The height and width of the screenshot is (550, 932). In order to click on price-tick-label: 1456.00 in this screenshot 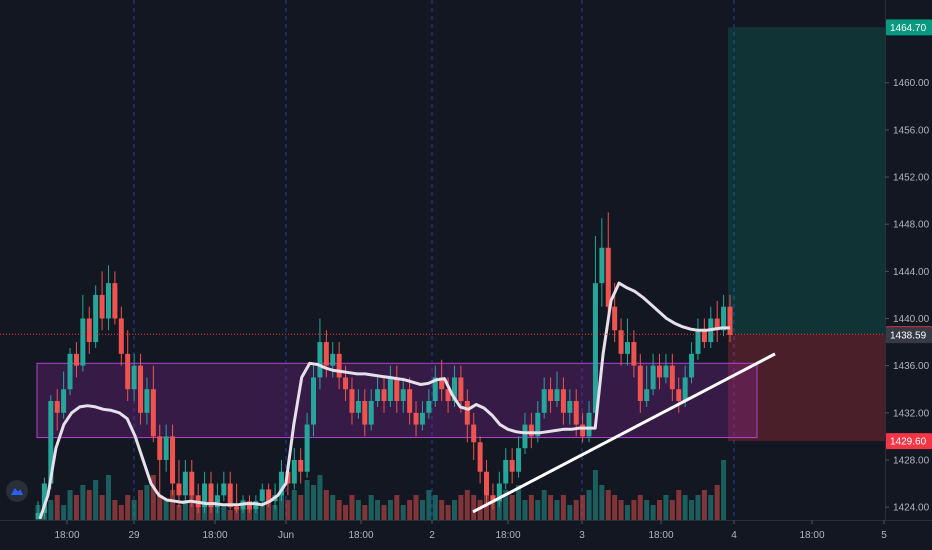, I will do `click(911, 130)`.